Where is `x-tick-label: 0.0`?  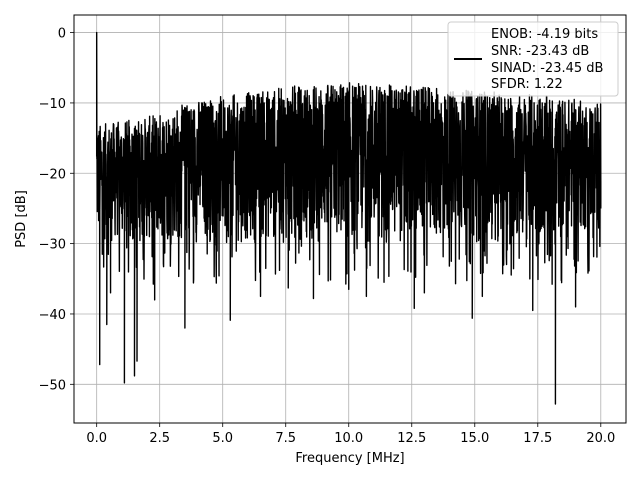
x-tick-label: 0.0 is located at coordinates (96, 438).